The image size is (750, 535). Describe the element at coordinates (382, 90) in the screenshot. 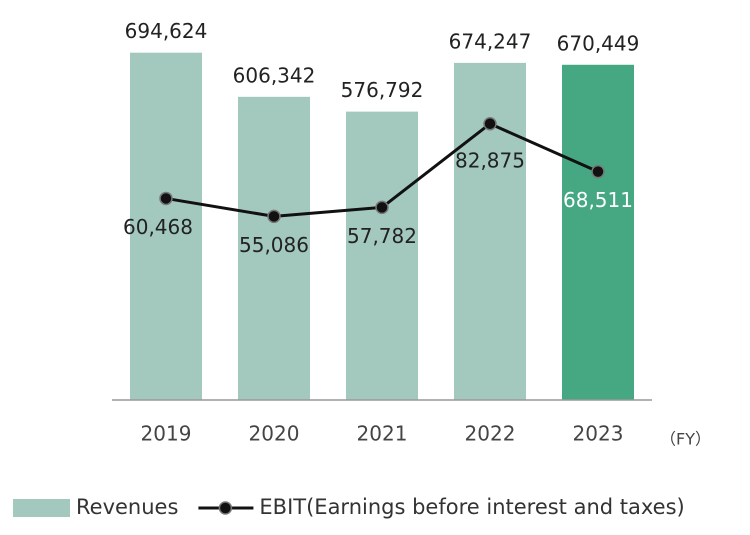

I see `bar-value-label: 576,792` at that location.